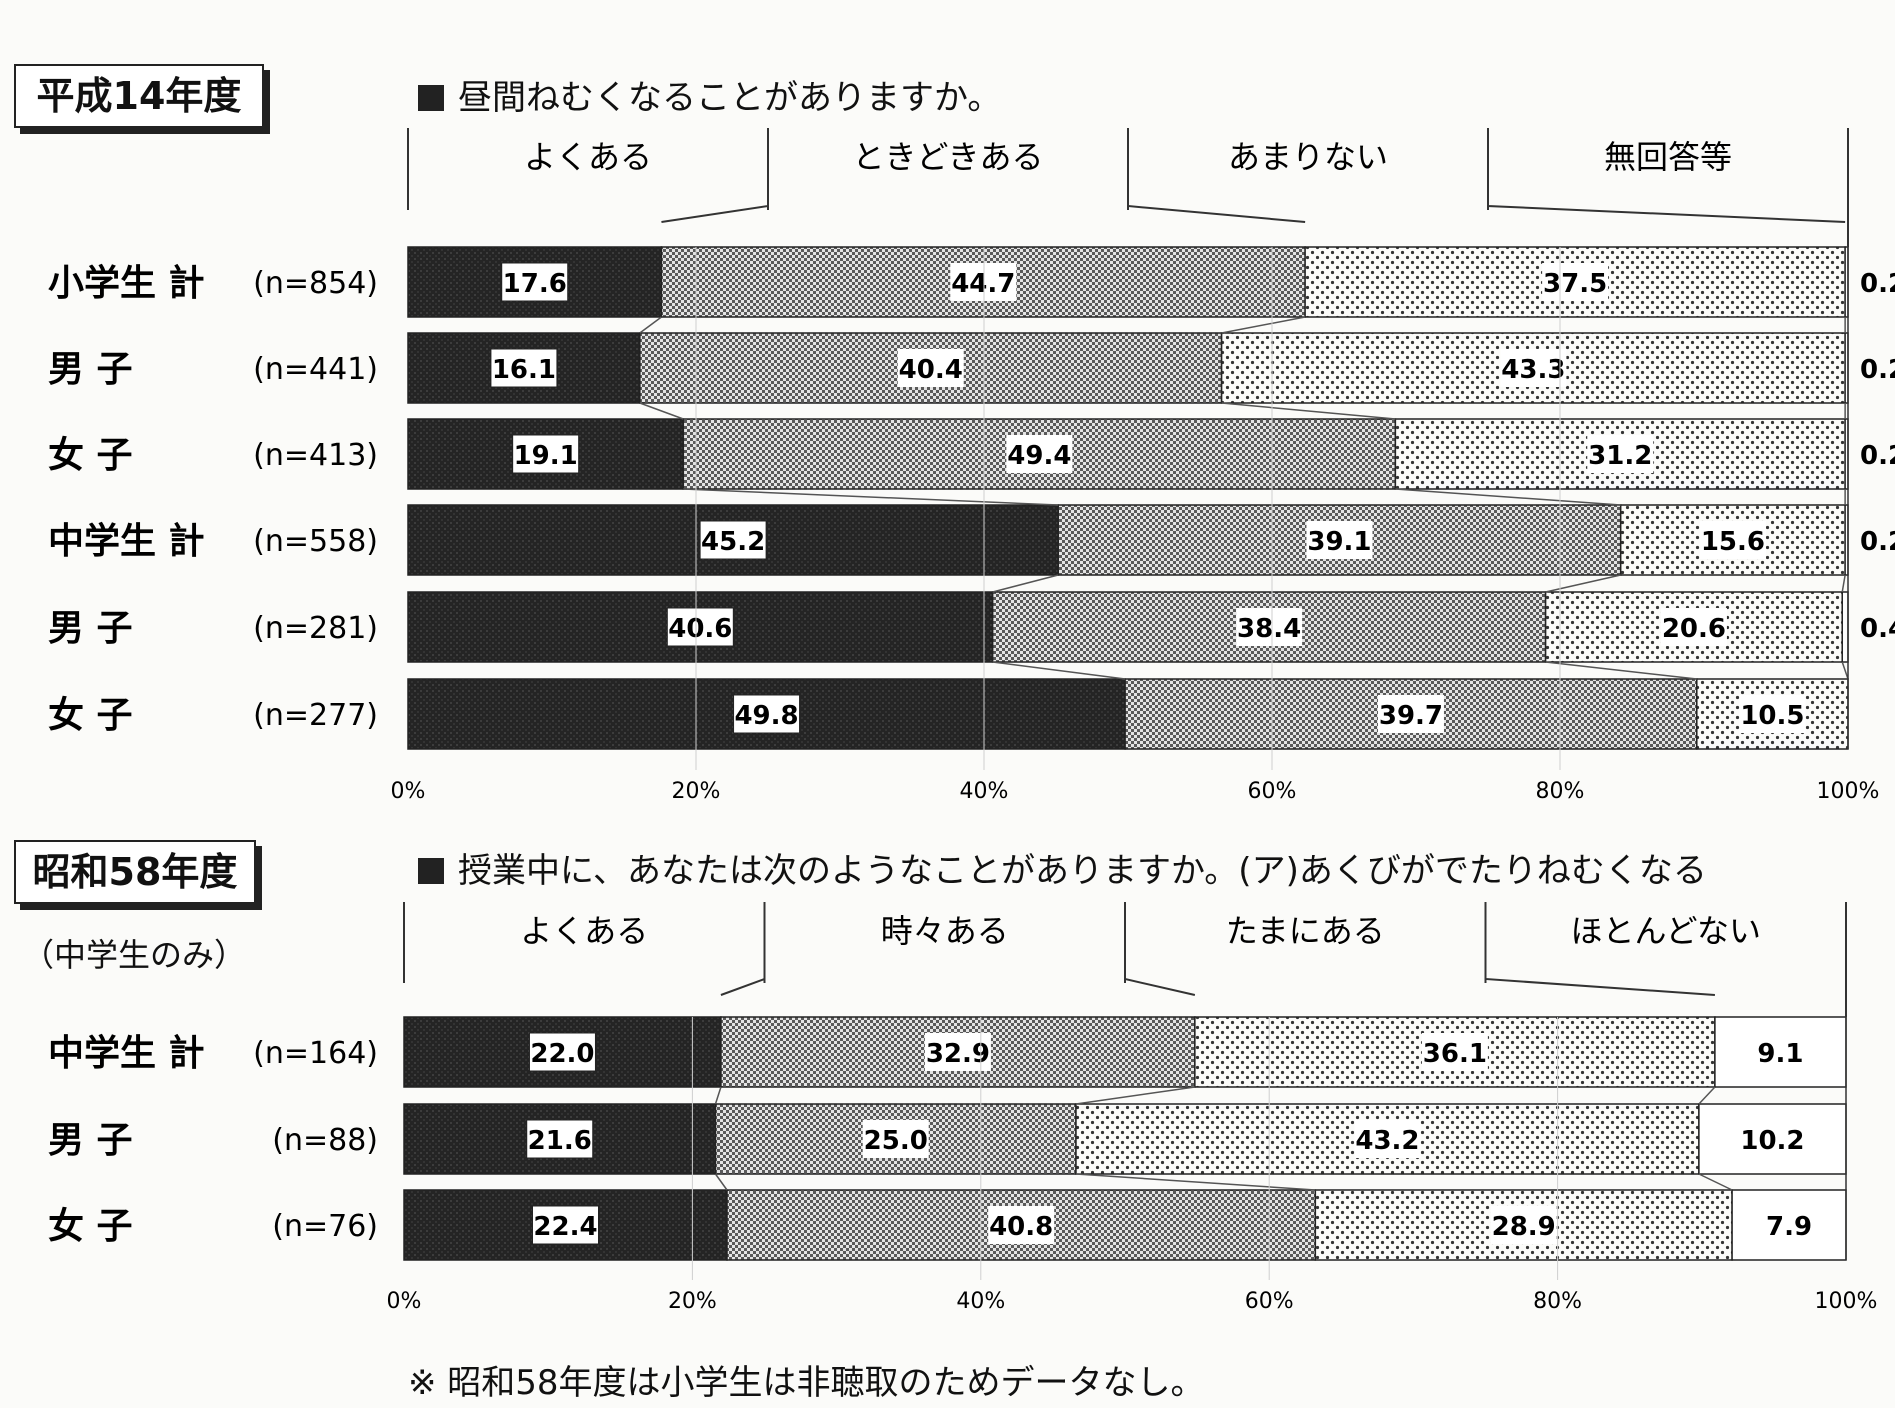  What do you see at coordinates (315, 1053) in the screenshot?
I see `row-n-label: (n=164)` at bounding box center [315, 1053].